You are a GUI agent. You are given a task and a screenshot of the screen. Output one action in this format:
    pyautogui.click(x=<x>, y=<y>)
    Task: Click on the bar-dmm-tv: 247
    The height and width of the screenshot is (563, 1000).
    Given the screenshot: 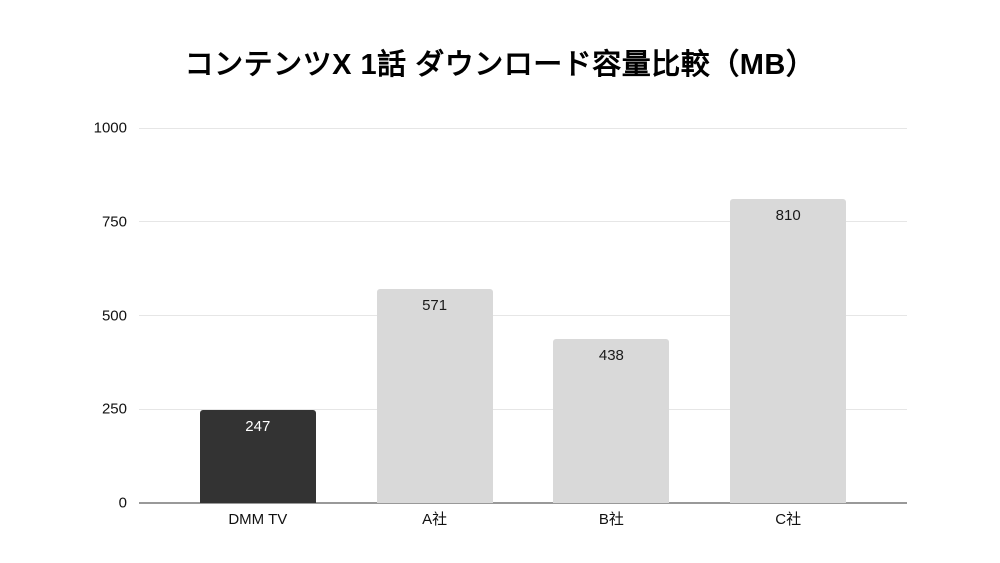 What is the action you would take?
    pyautogui.click(x=257, y=456)
    